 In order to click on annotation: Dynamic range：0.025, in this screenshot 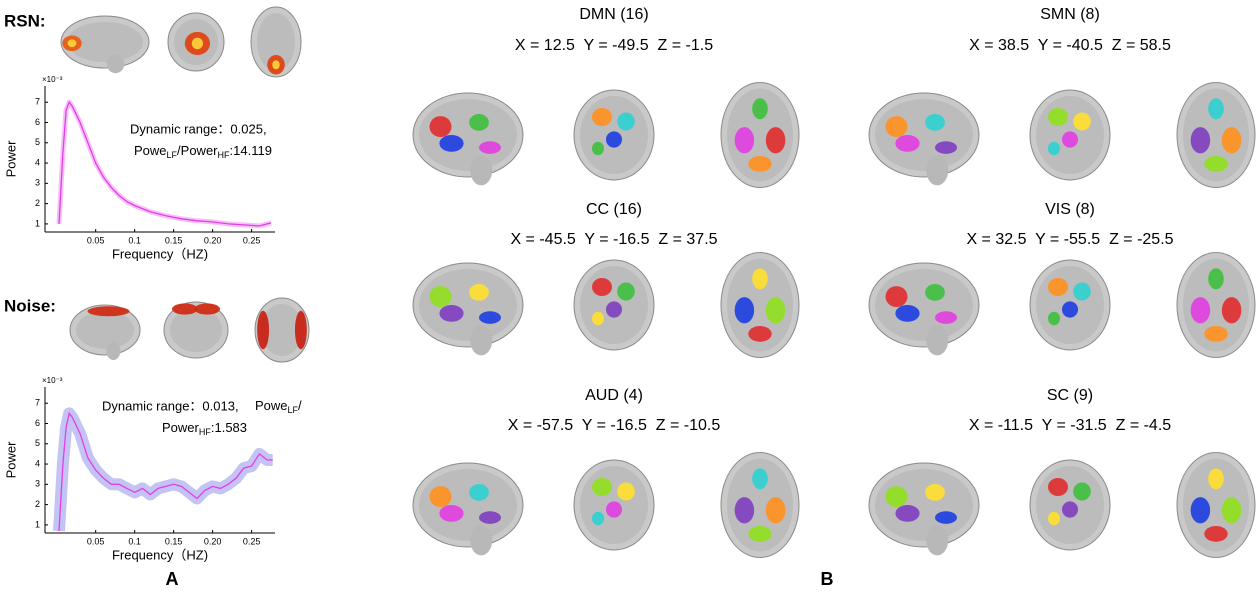, I will do `click(198, 128)`.